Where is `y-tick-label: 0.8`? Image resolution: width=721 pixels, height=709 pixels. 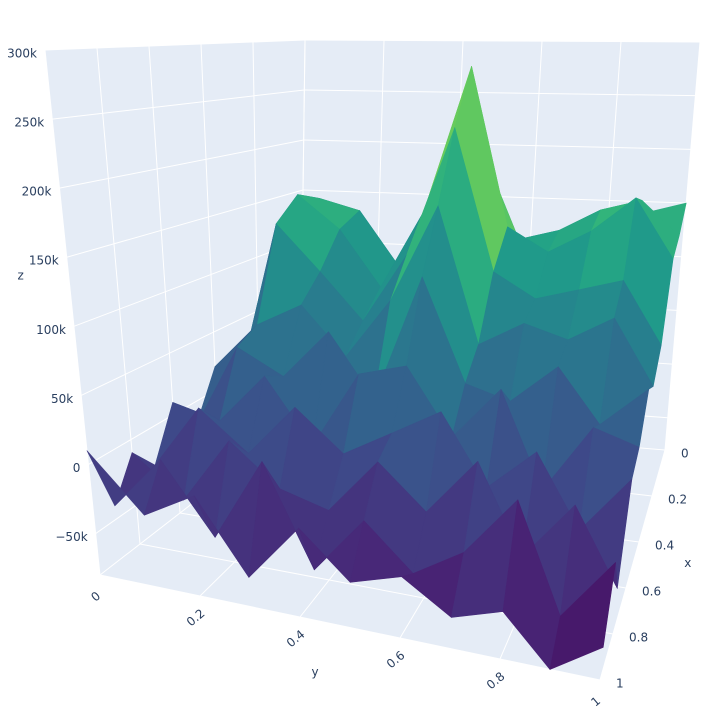
y-tick-label: 0.8 is located at coordinates (496, 680).